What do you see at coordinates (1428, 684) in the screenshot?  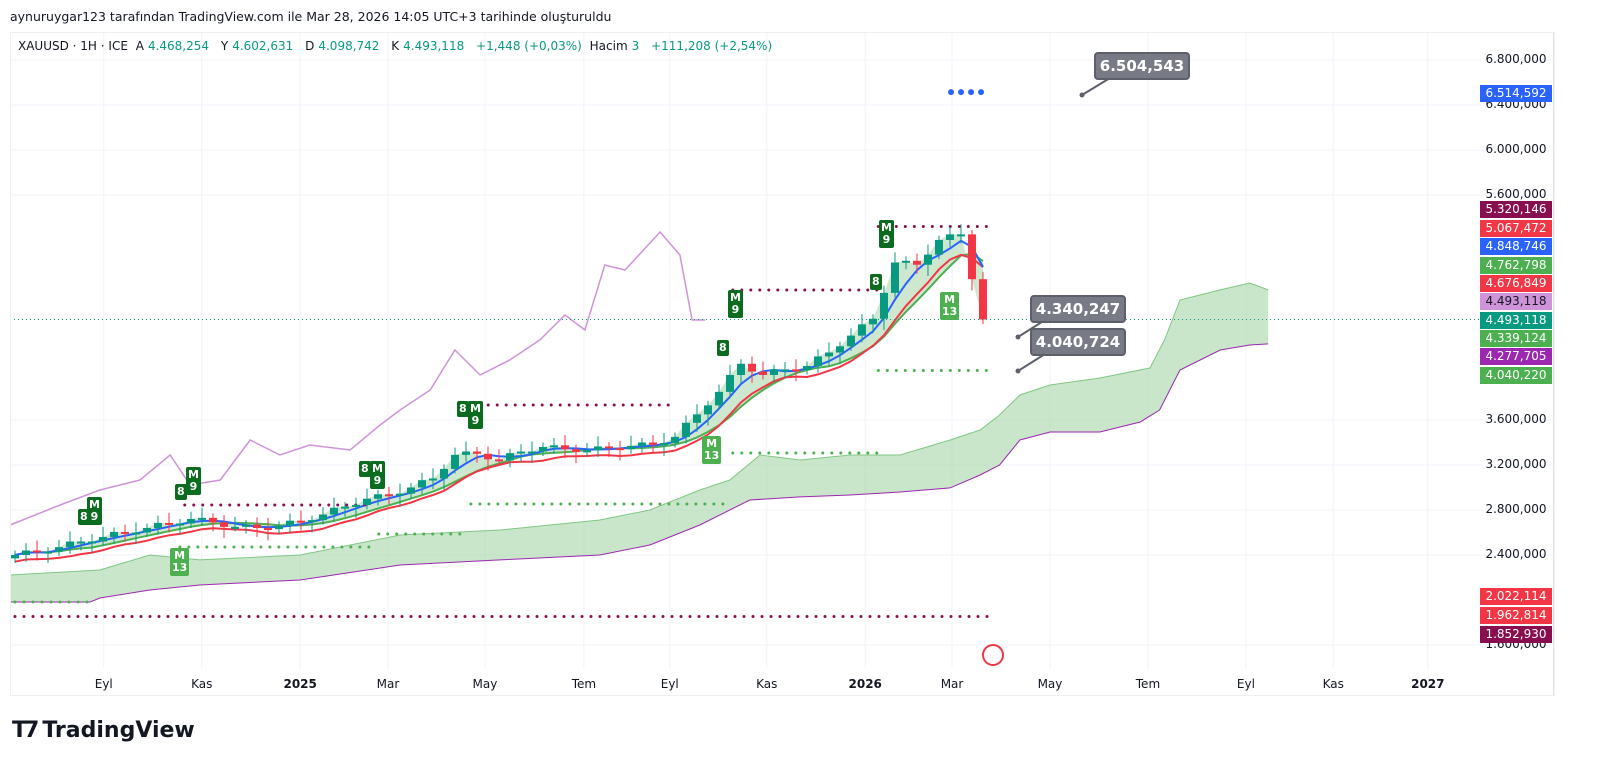 I see `time-tick: 2027` at bounding box center [1428, 684].